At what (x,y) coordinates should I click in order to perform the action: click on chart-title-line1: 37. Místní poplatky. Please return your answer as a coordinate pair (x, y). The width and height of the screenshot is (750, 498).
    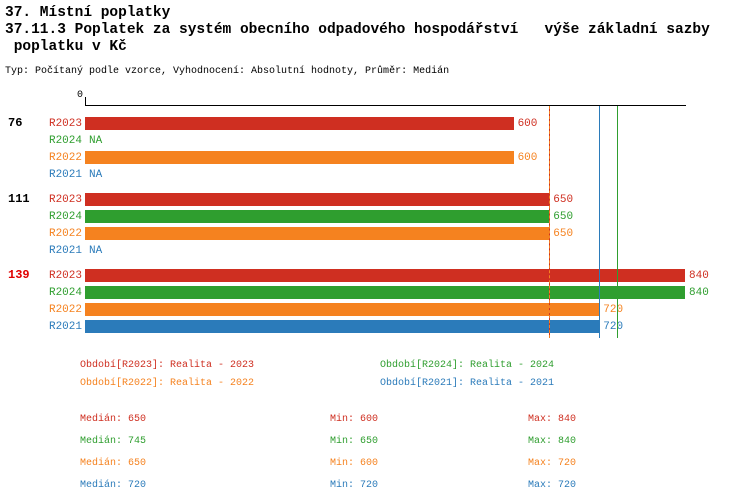
    Looking at the image, I should click on (88, 13).